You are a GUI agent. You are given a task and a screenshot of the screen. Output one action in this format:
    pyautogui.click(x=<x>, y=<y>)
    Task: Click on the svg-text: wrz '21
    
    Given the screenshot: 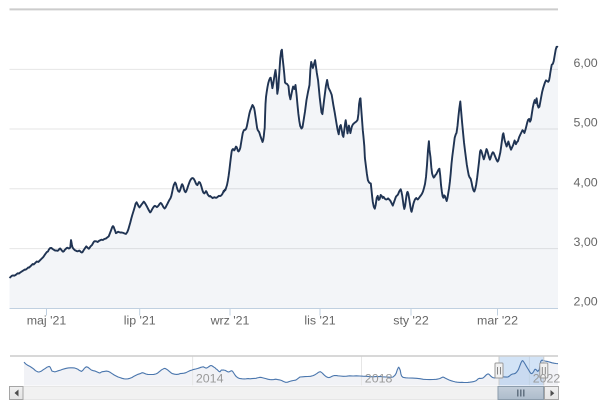 What is the action you would take?
    pyautogui.click(x=230, y=320)
    